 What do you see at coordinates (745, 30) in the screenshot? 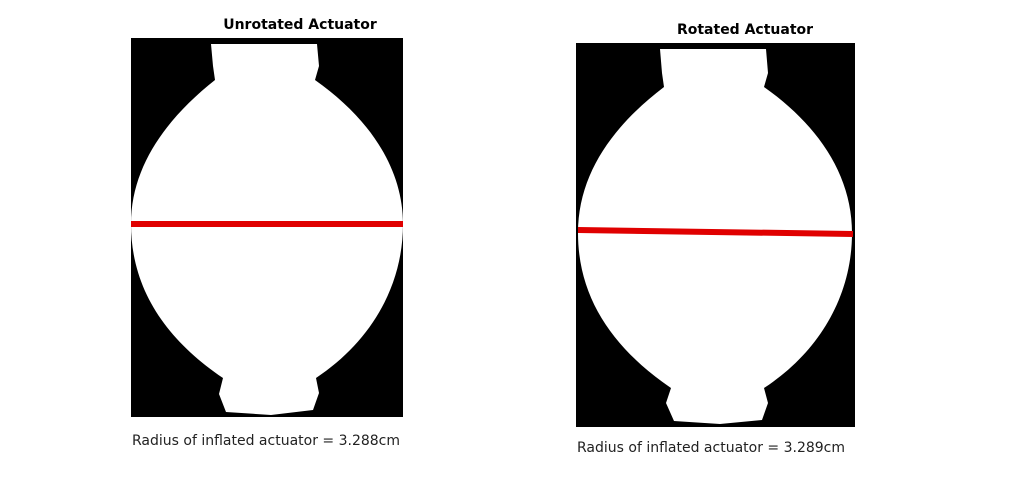
I see `rotated-panel-title: Rotated Actuator` at bounding box center [745, 30].